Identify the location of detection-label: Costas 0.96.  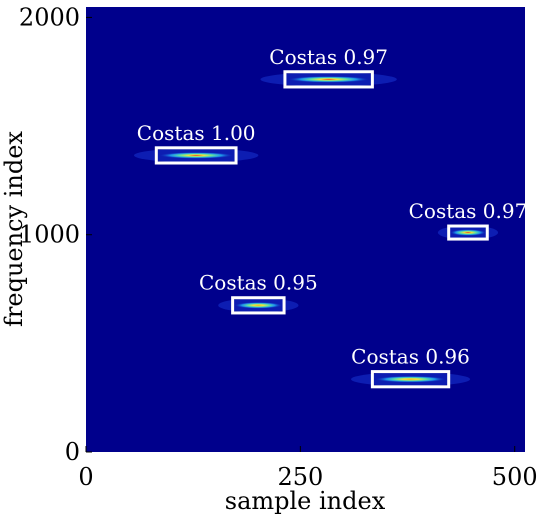
(410, 357).